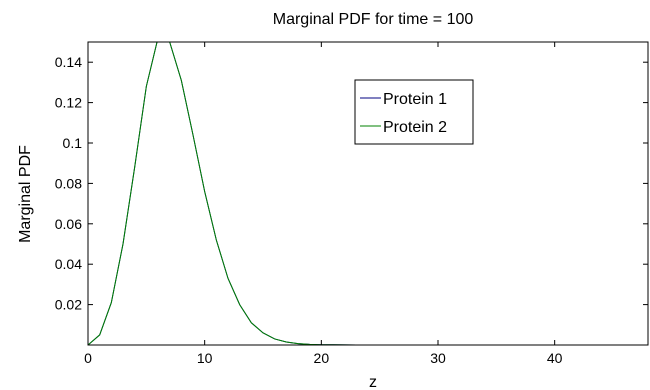 Image resolution: width=650 pixels, height=390 pixels. Describe the element at coordinates (373, 19) in the screenshot. I see `chart-title: Marginal PDF for time = 100` at that location.